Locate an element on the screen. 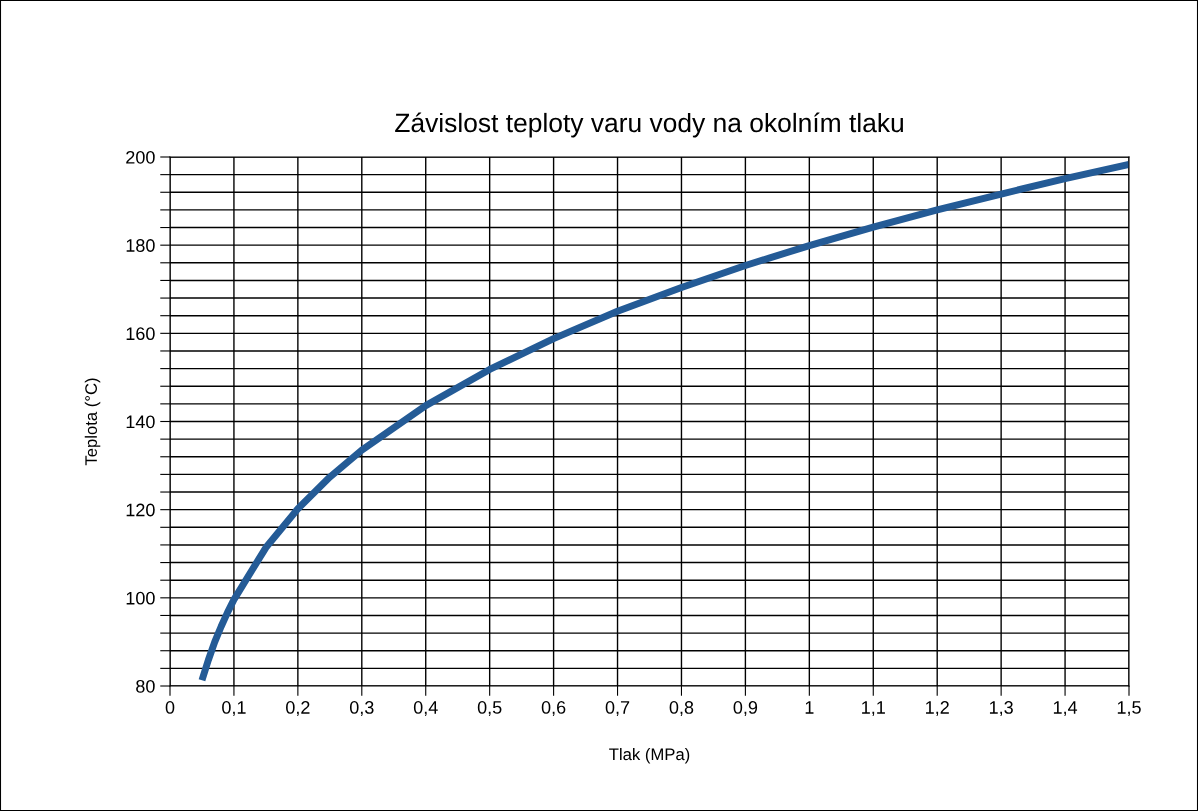 Image resolution: width=1198 pixels, height=811 pixels. y-tick-label: 180 is located at coordinates (140, 245).